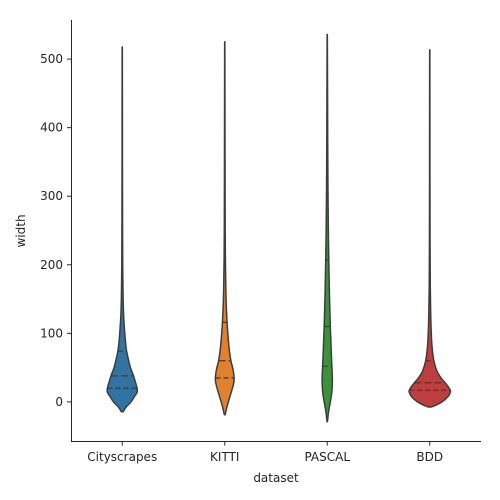 This screenshot has height=500, width=500. What do you see at coordinates (51, 265) in the screenshot?
I see `y-tick-label: 200` at bounding box center [51, 265].